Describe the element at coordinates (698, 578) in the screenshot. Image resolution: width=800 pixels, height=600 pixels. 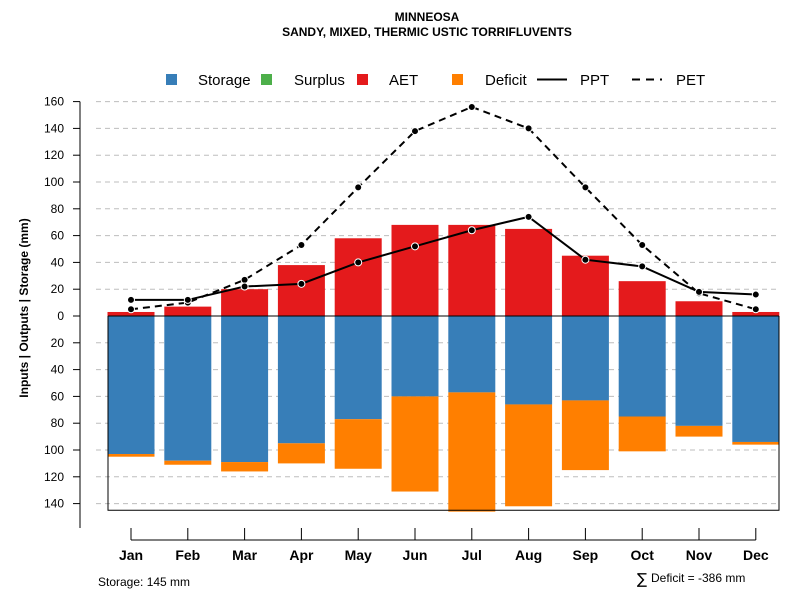
I see `deficit-total-note: Deficit = -386 mm` at that location.